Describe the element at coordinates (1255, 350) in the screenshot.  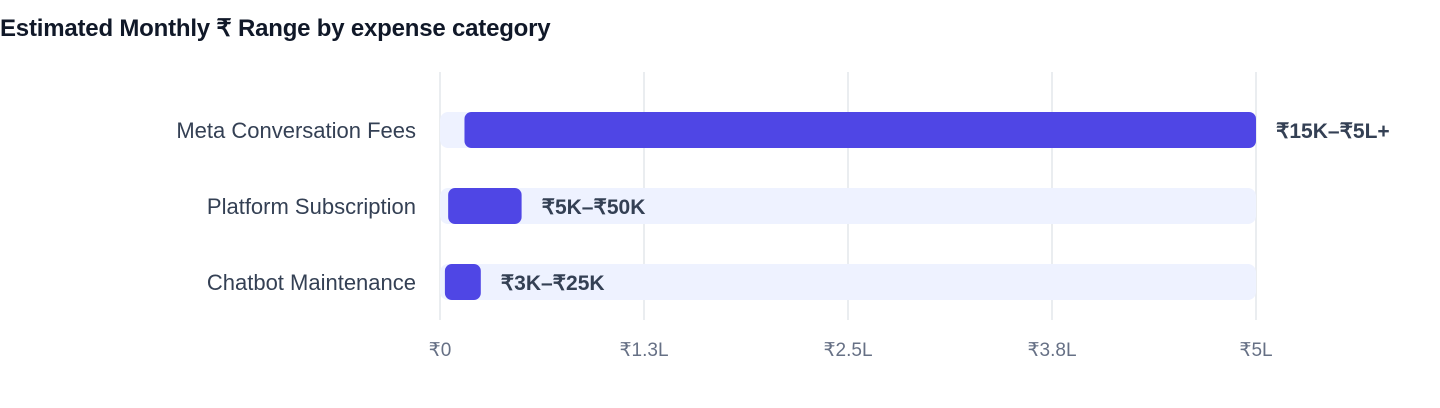
I see `x-tick-label: ₹5L` at that location.